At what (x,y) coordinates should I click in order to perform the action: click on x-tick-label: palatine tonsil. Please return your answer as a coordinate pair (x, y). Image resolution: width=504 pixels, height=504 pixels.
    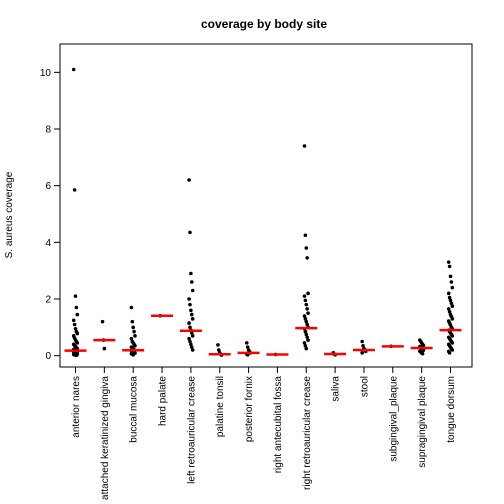
    Looking at the image, I should click on (220, 406).